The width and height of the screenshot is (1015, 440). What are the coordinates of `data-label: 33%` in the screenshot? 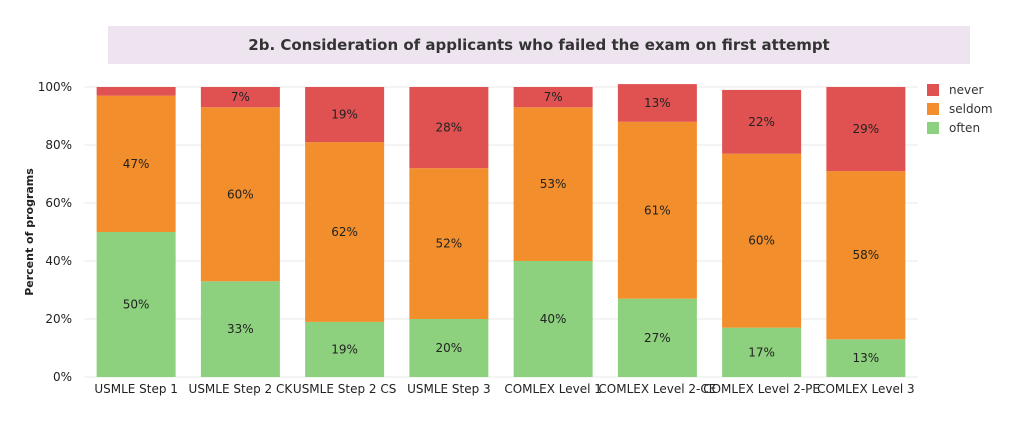 It's located at (240, 329).